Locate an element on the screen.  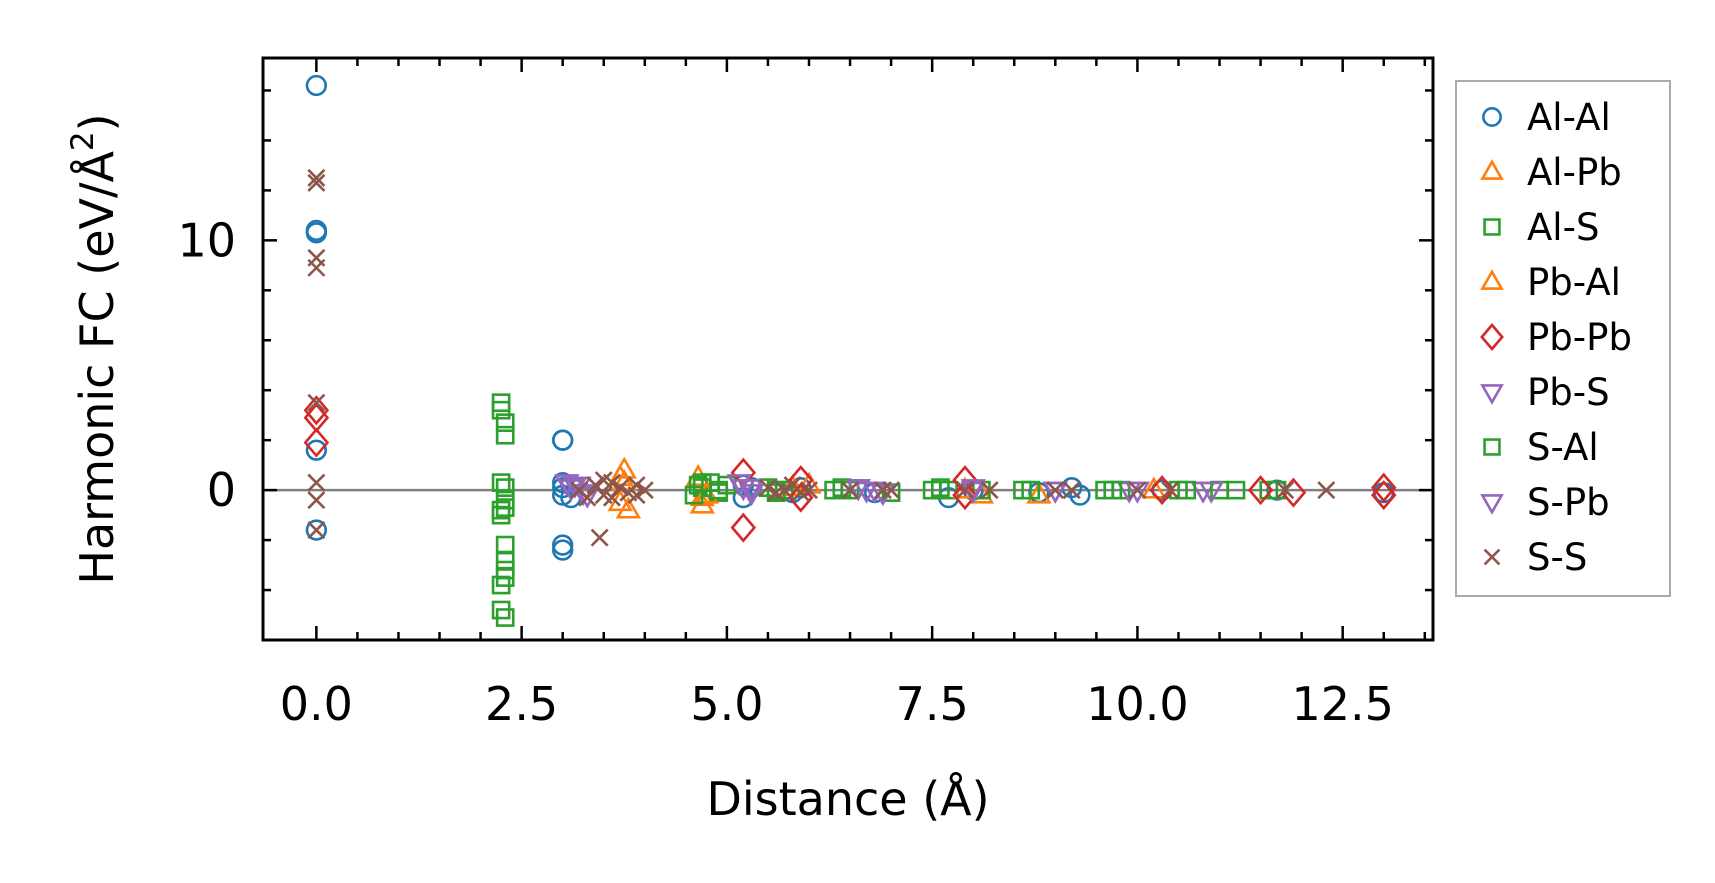
legend-entry-Al-Al: Al-Al is located at coordinates (1546, 117).